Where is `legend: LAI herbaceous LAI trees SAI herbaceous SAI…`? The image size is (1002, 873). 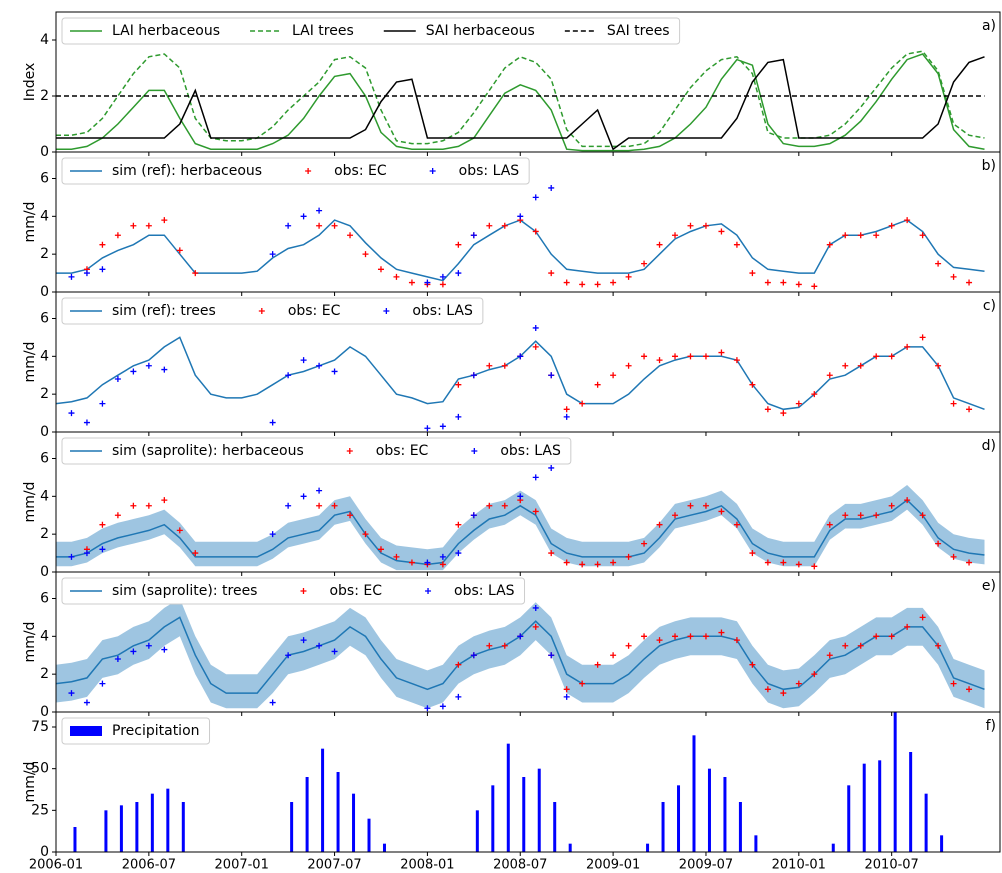
legend: LAI herbaceous LAI trees SAI herbaceous SAI… is located at coordinates (371, 31).